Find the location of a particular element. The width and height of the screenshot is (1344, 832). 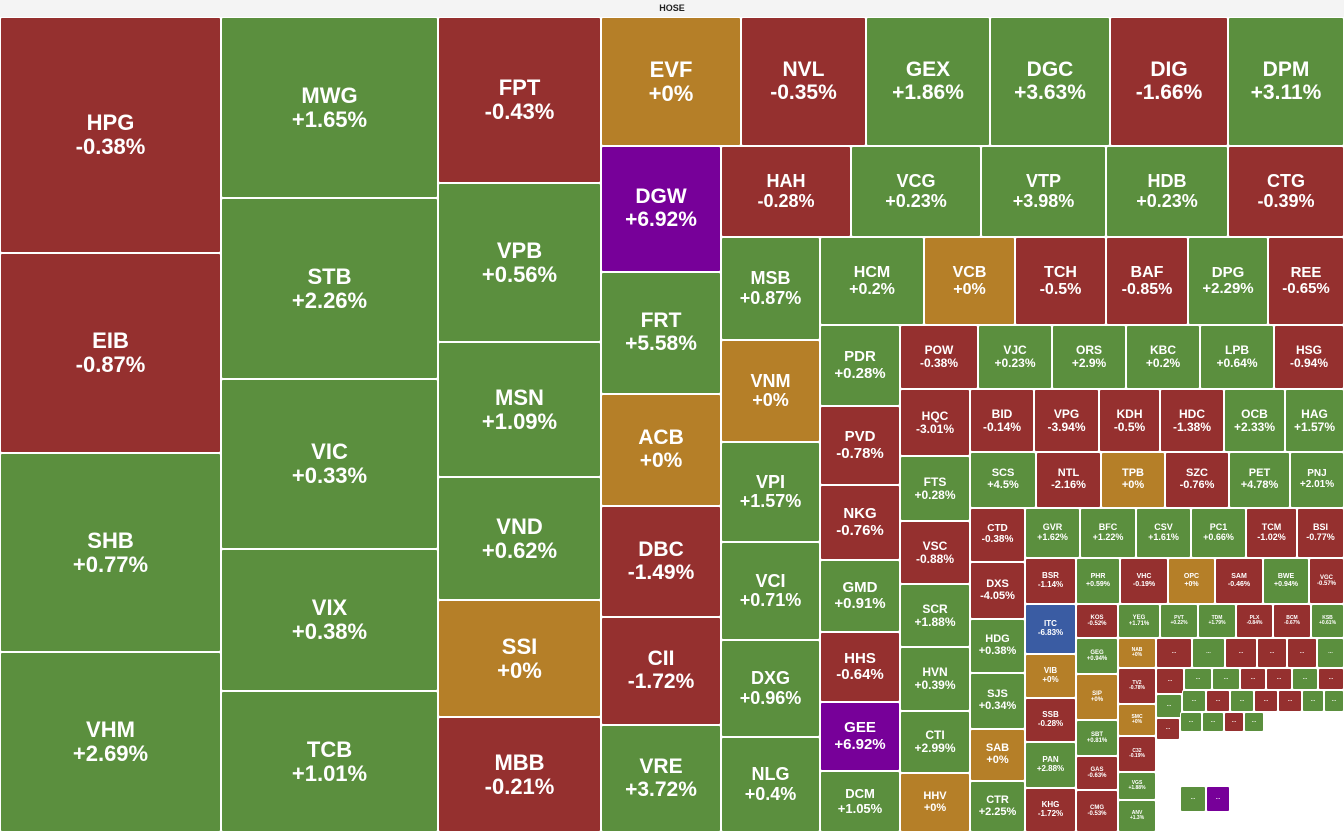

stock-tile: PET +4.78% is located at coordinates (1259, 480).